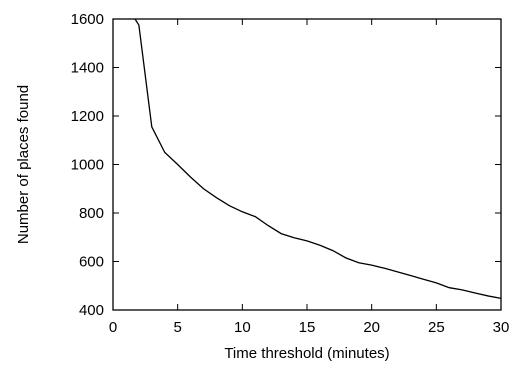 This screenshot has height=365, width=516. What do you see at coordinates (113, 327) in the screenshot?
I see `x-tick-label: 0` at bounding box center [113, 327].